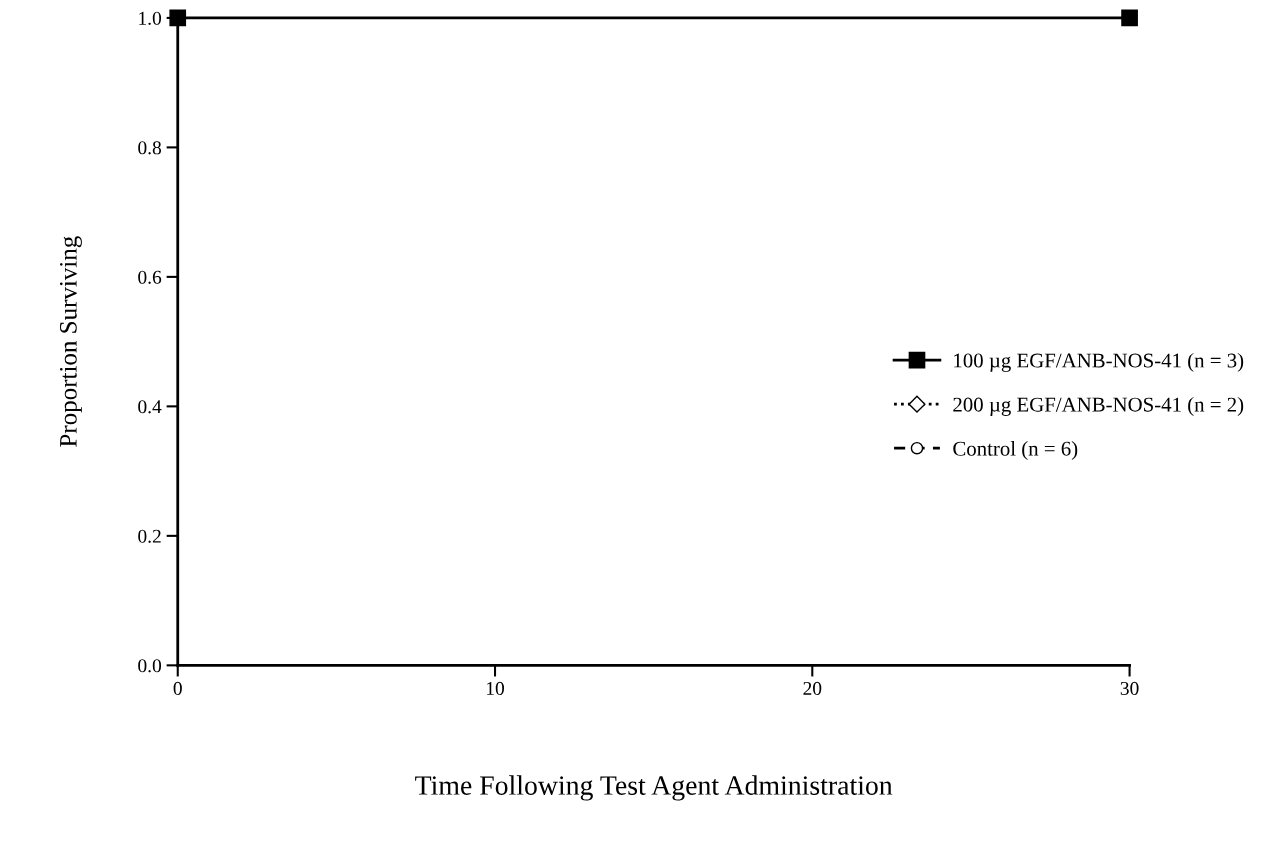 The height and width of the screenshot is (853, 1288). Describe the element at coordinates (495, 688) in the screenshot. I see `x-tick-label: 10` at that location.